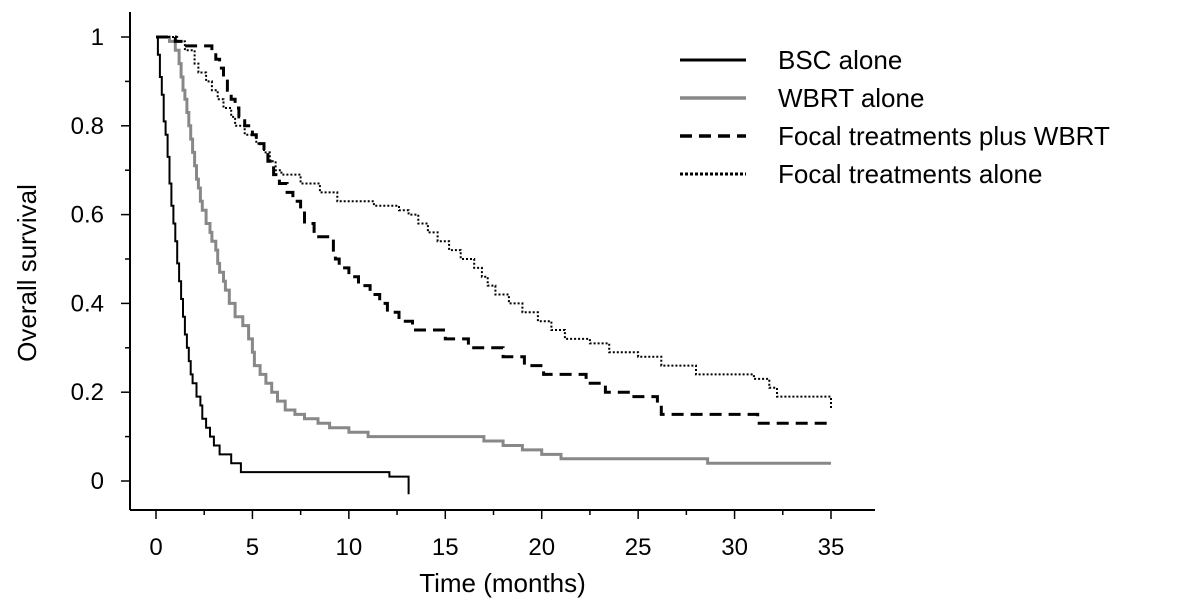 The image size is (1190, 600). Describe the element at coordinates (840, 60) in the screenshot. I see `legend-label: BSC alone` at that location.